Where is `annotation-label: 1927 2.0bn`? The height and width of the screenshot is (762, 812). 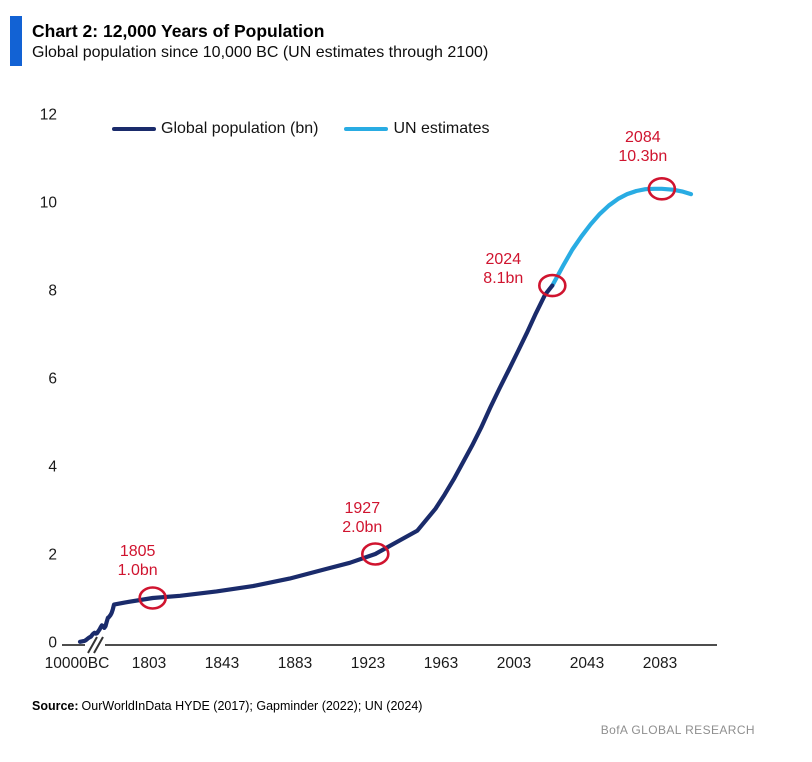
annotation-label: 1927 2.0bn is located at coordinates (362, 518).